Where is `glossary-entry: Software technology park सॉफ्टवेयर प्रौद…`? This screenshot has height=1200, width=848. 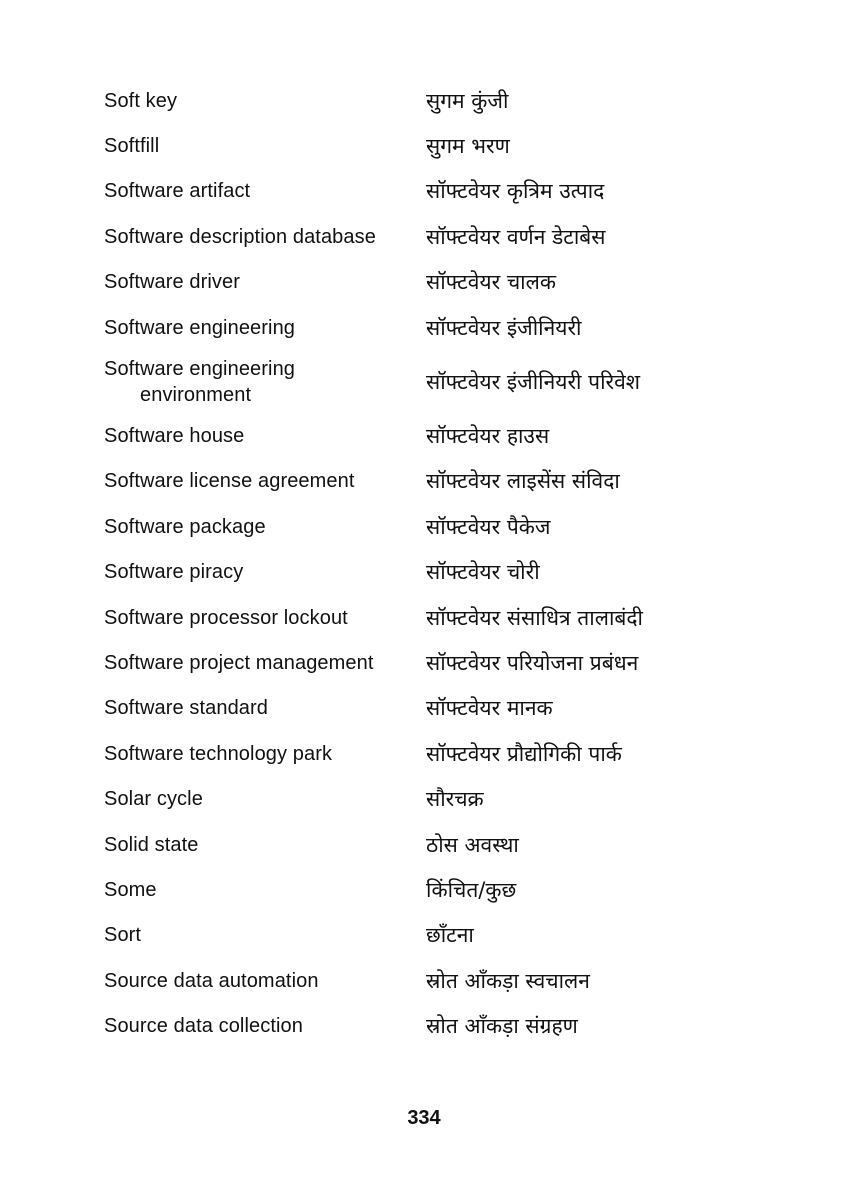
glossary-entry: Software technology park सॉफ्टवेयर प्रौद… is located at coordinates (454, 753).